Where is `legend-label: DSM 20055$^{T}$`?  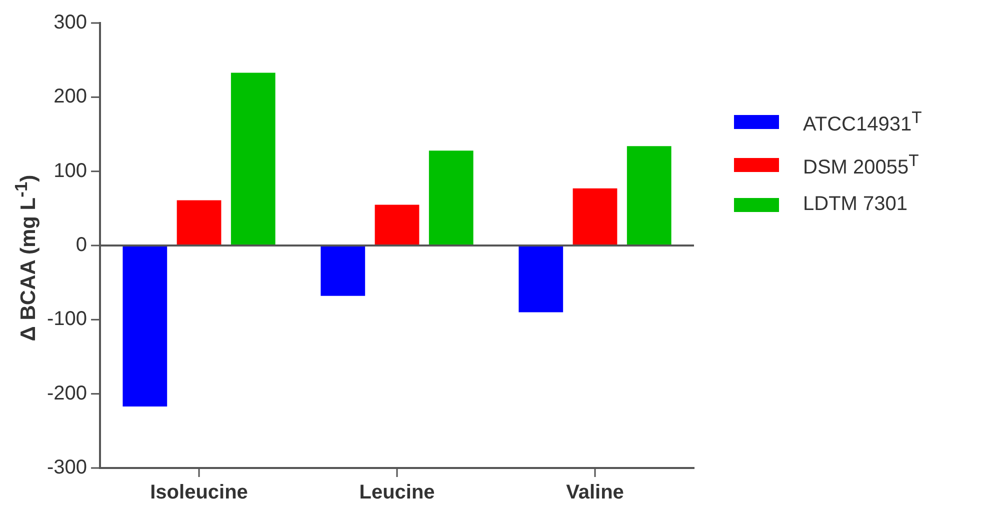
legend-label: DSM 20055$^{T}$ is located at coordinates (861, 165).